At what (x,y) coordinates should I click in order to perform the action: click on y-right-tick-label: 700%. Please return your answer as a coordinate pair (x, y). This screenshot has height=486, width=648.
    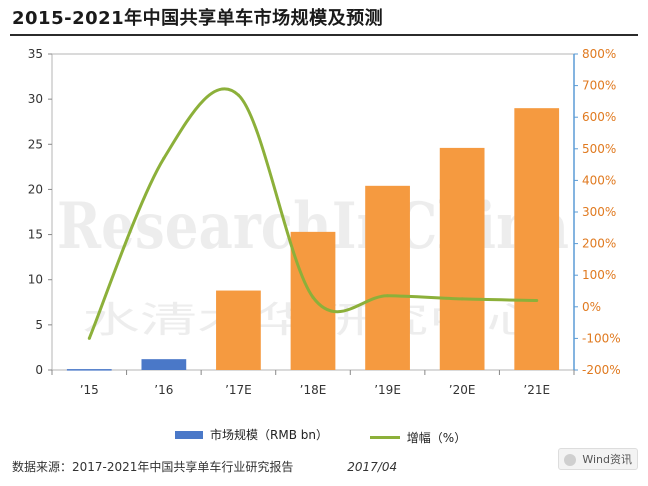
    Looking at the image, I should click on (599, 86).